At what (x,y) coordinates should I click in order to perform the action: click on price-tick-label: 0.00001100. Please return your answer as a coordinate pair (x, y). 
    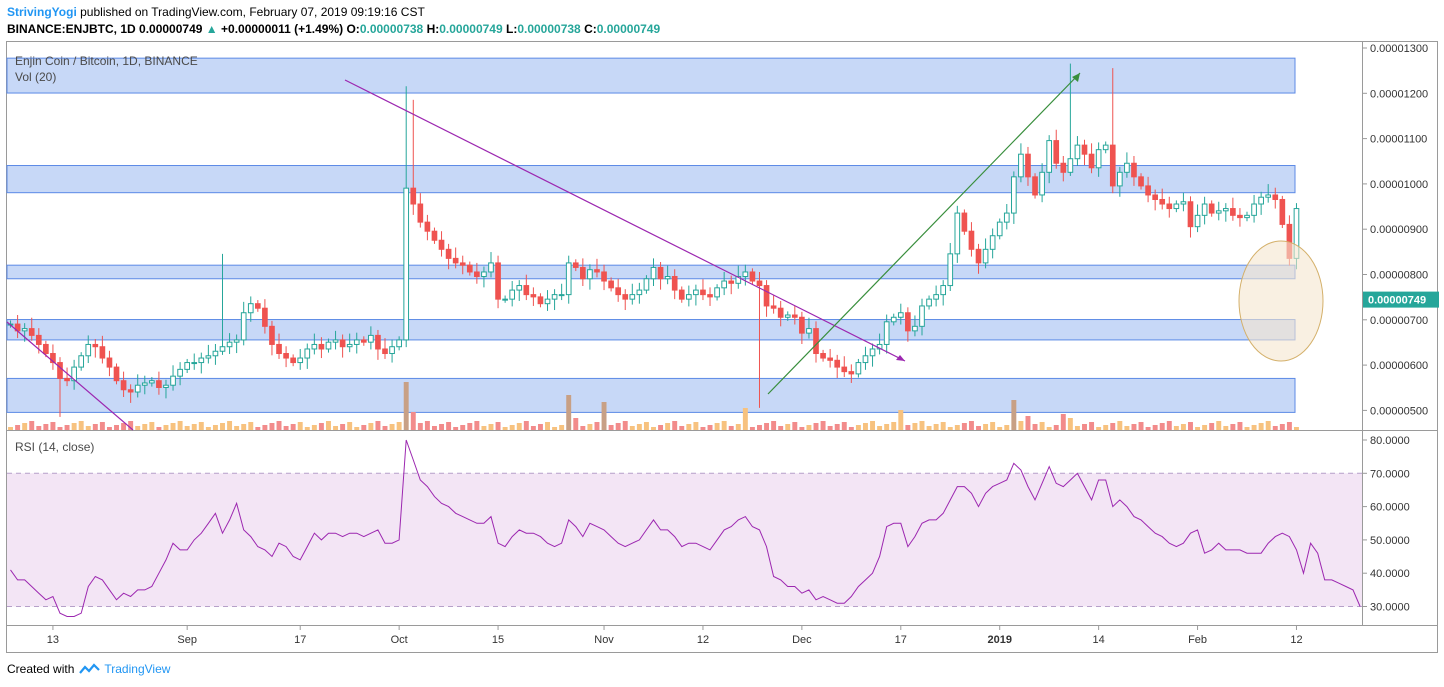
    Looking at the image, I should click on (1398, 140).